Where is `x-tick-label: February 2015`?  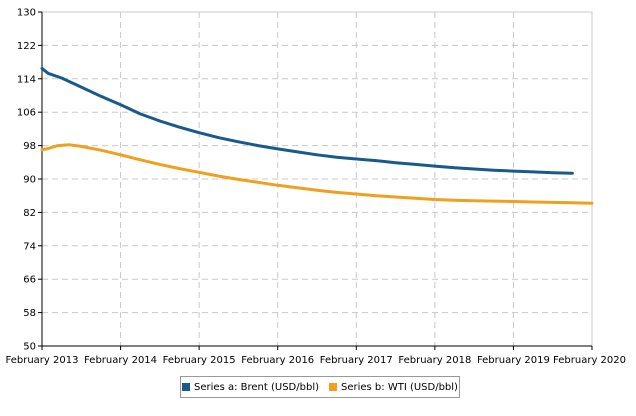 x-tick-label: February 2015 is located at coordinates (199, 360).